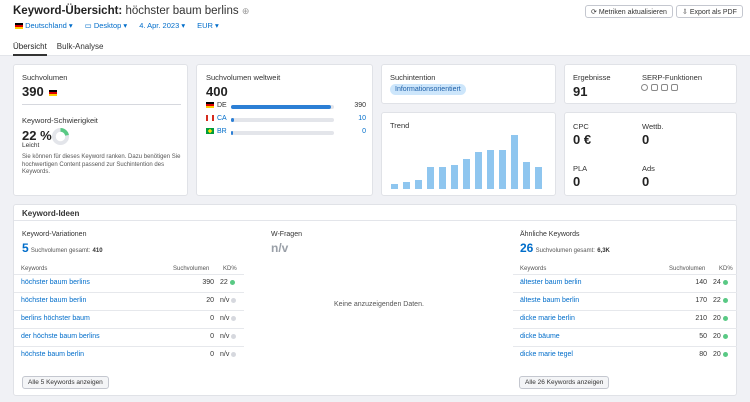 The image size is (750, 402). Describe the element at coordinates (31, 145) in the screenshot. I see `difficulty-level: Leicht` at that location.